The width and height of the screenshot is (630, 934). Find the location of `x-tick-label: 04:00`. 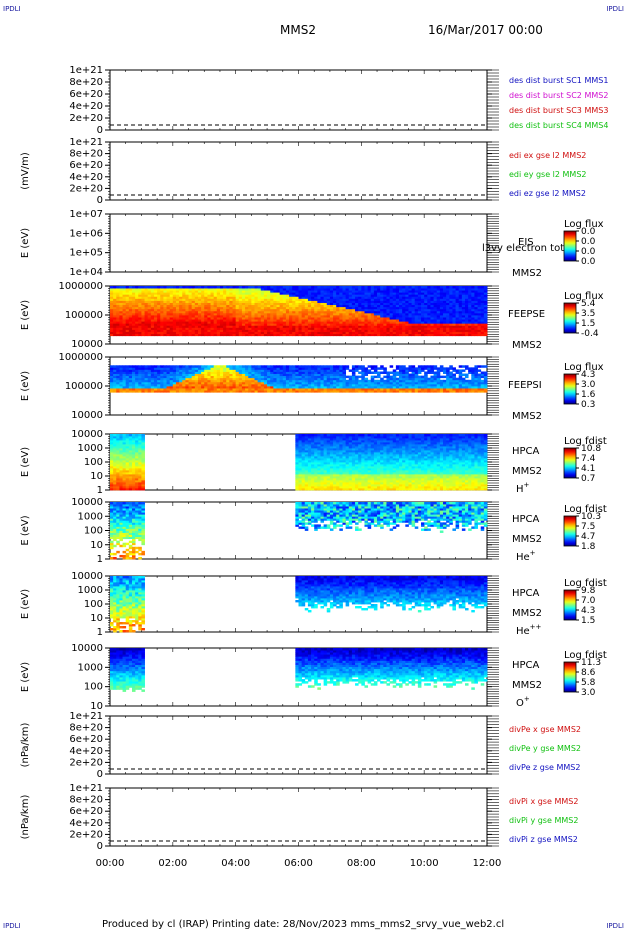

x-tick-label: 04:00 is located at coordinates (235, 863).